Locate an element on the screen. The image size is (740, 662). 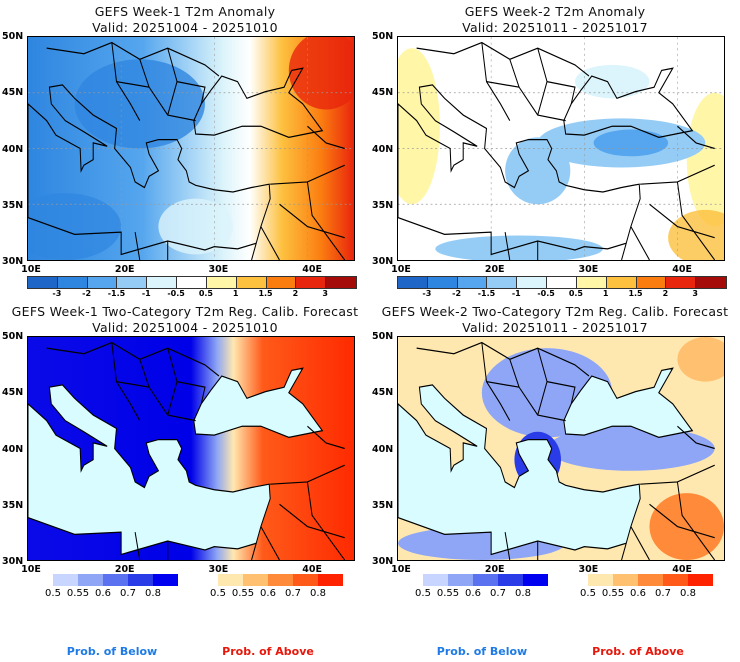
colorbar-tick-label: -3 is located at coordinates (57, 293).